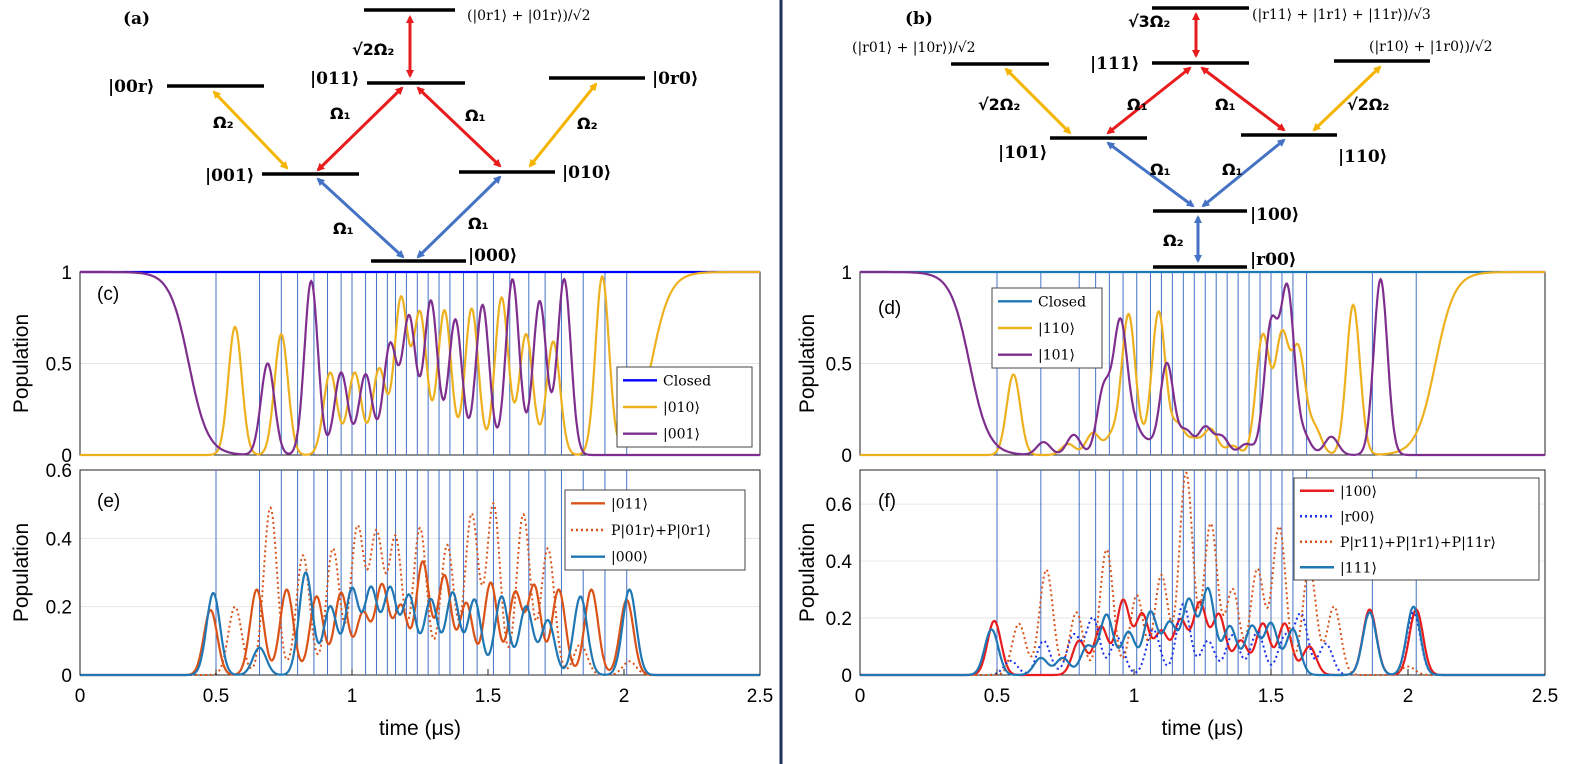  What do you see at coordinates (889, 308) in the screenshot?
I see `panel-label: (d)` at bounding box center [889, 308].